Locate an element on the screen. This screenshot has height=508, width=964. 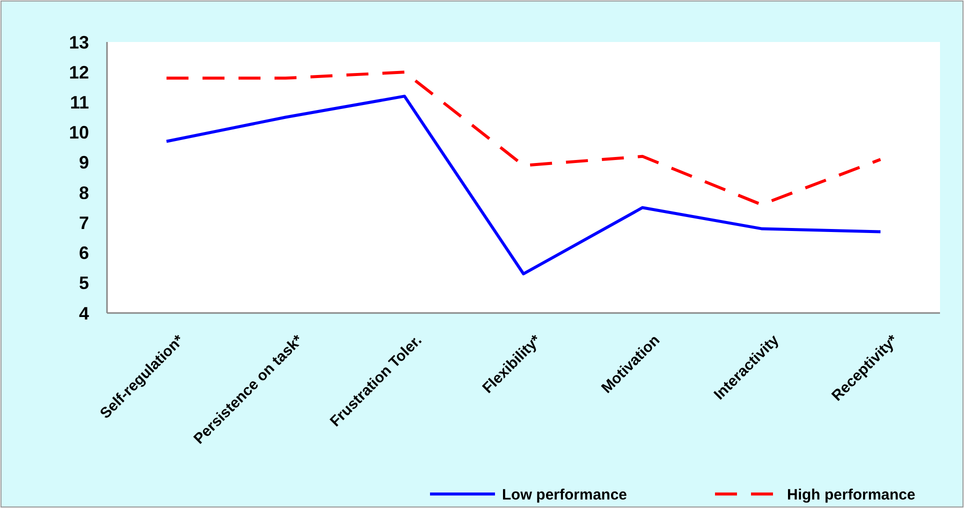
y-tick-label: 4 is located at coordinates (83, 313).